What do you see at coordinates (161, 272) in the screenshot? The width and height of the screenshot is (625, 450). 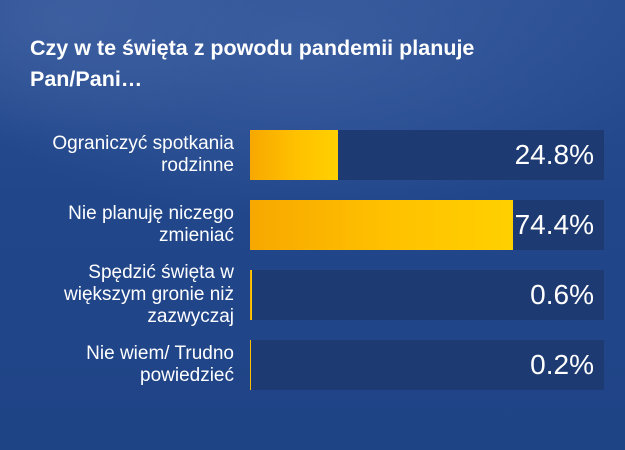 I see `category-label-line: Spędzić święta w` at bounding box center [161, 272].